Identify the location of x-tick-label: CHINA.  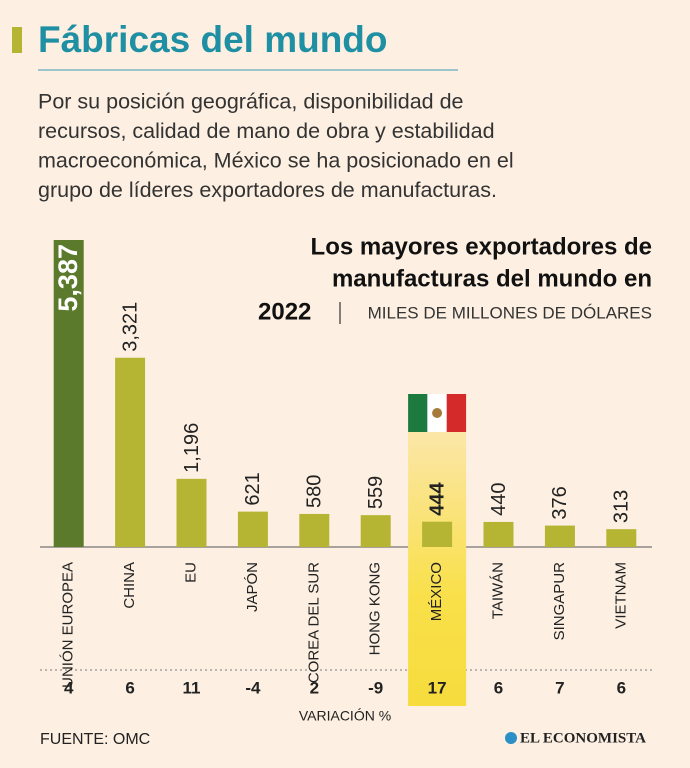
(129, 585).